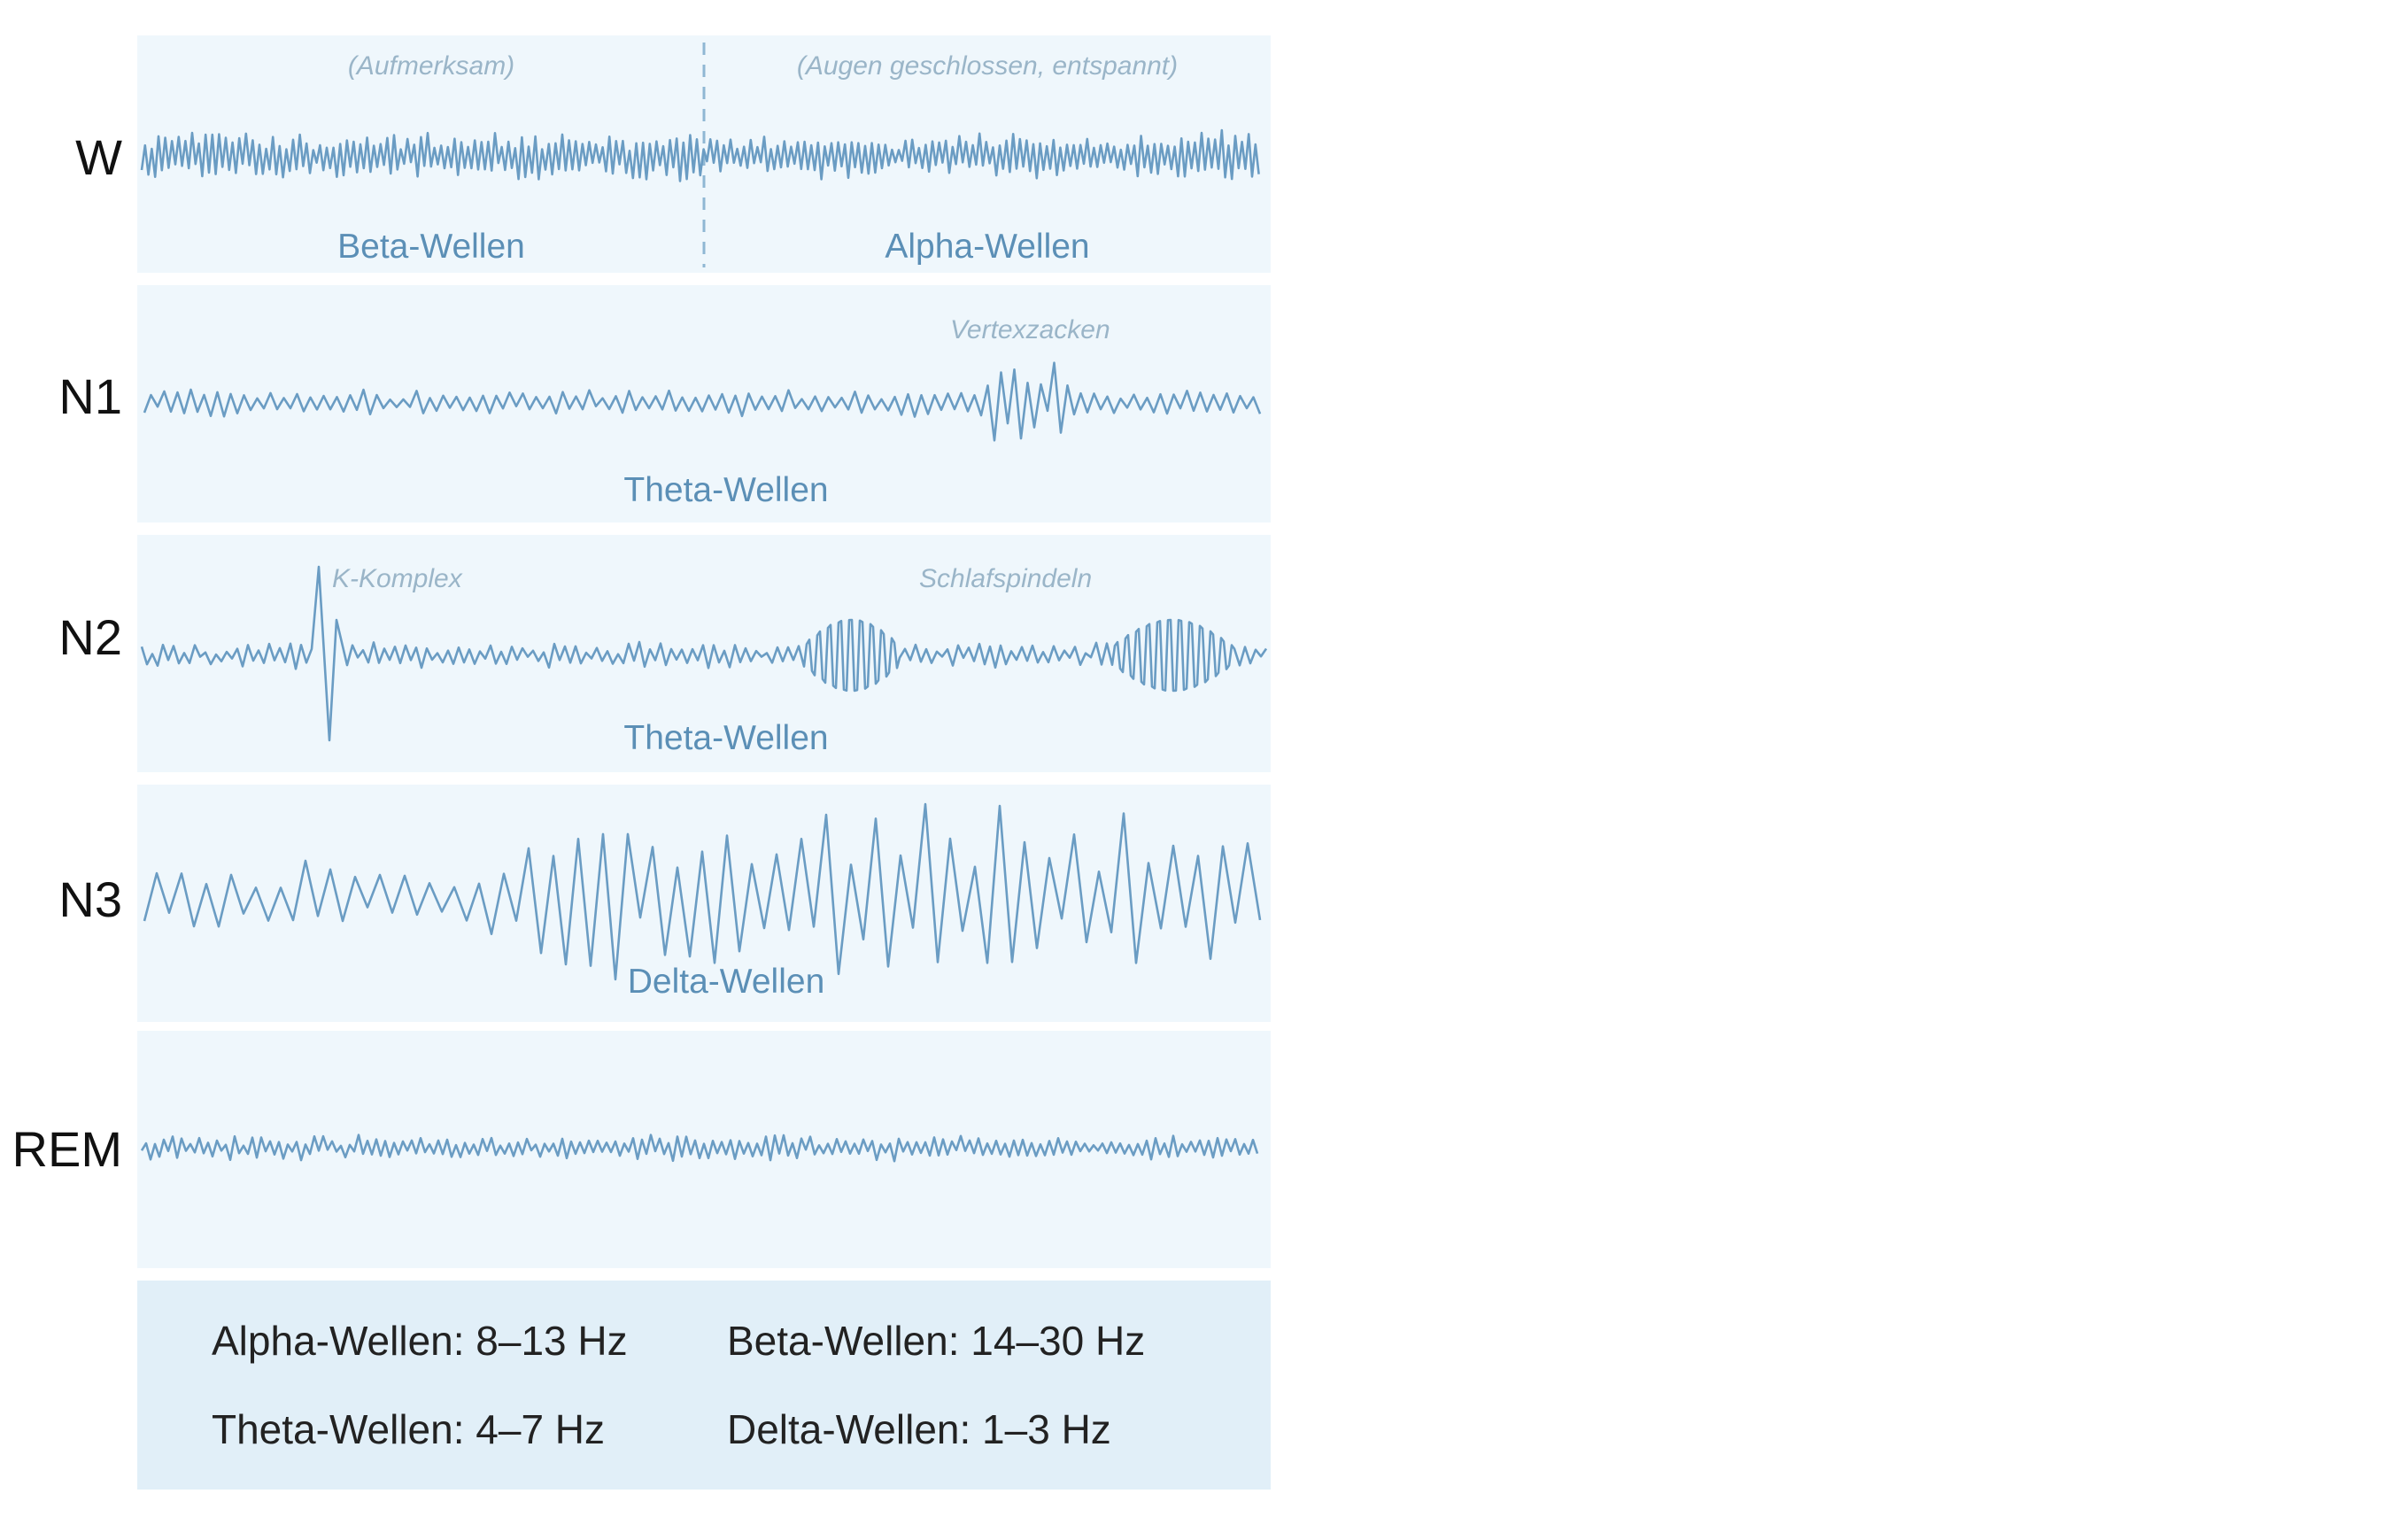 The width and height of the screenshot is (2405, 1540). I want to click on legend-beta: Beta-Wellen: 14–30 Hz, so click(936, 1341).